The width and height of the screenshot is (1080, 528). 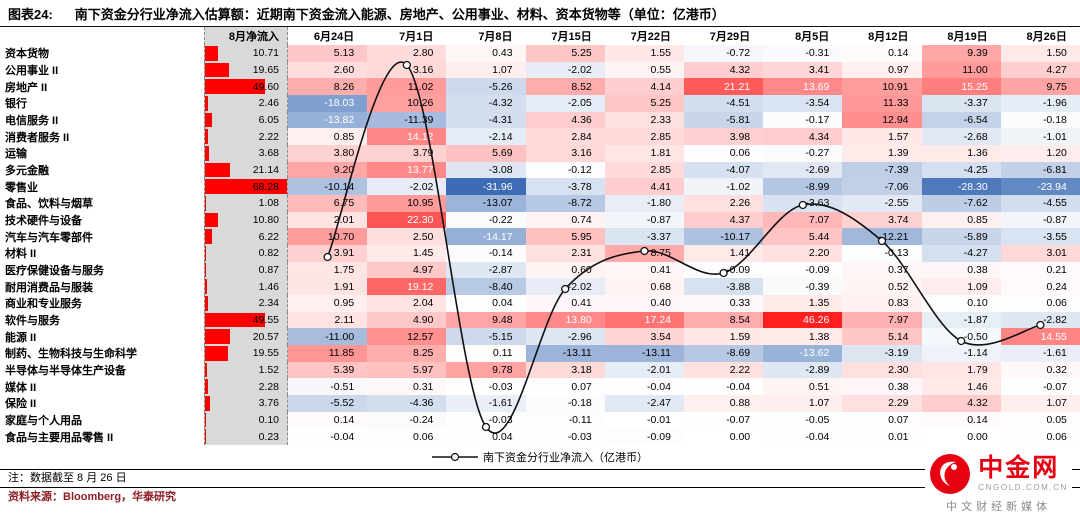 What do you see at coordinates (328, 420) in the screenshot?
I see `heatmap-cell: 0.14` at bounding box center [328, 420].